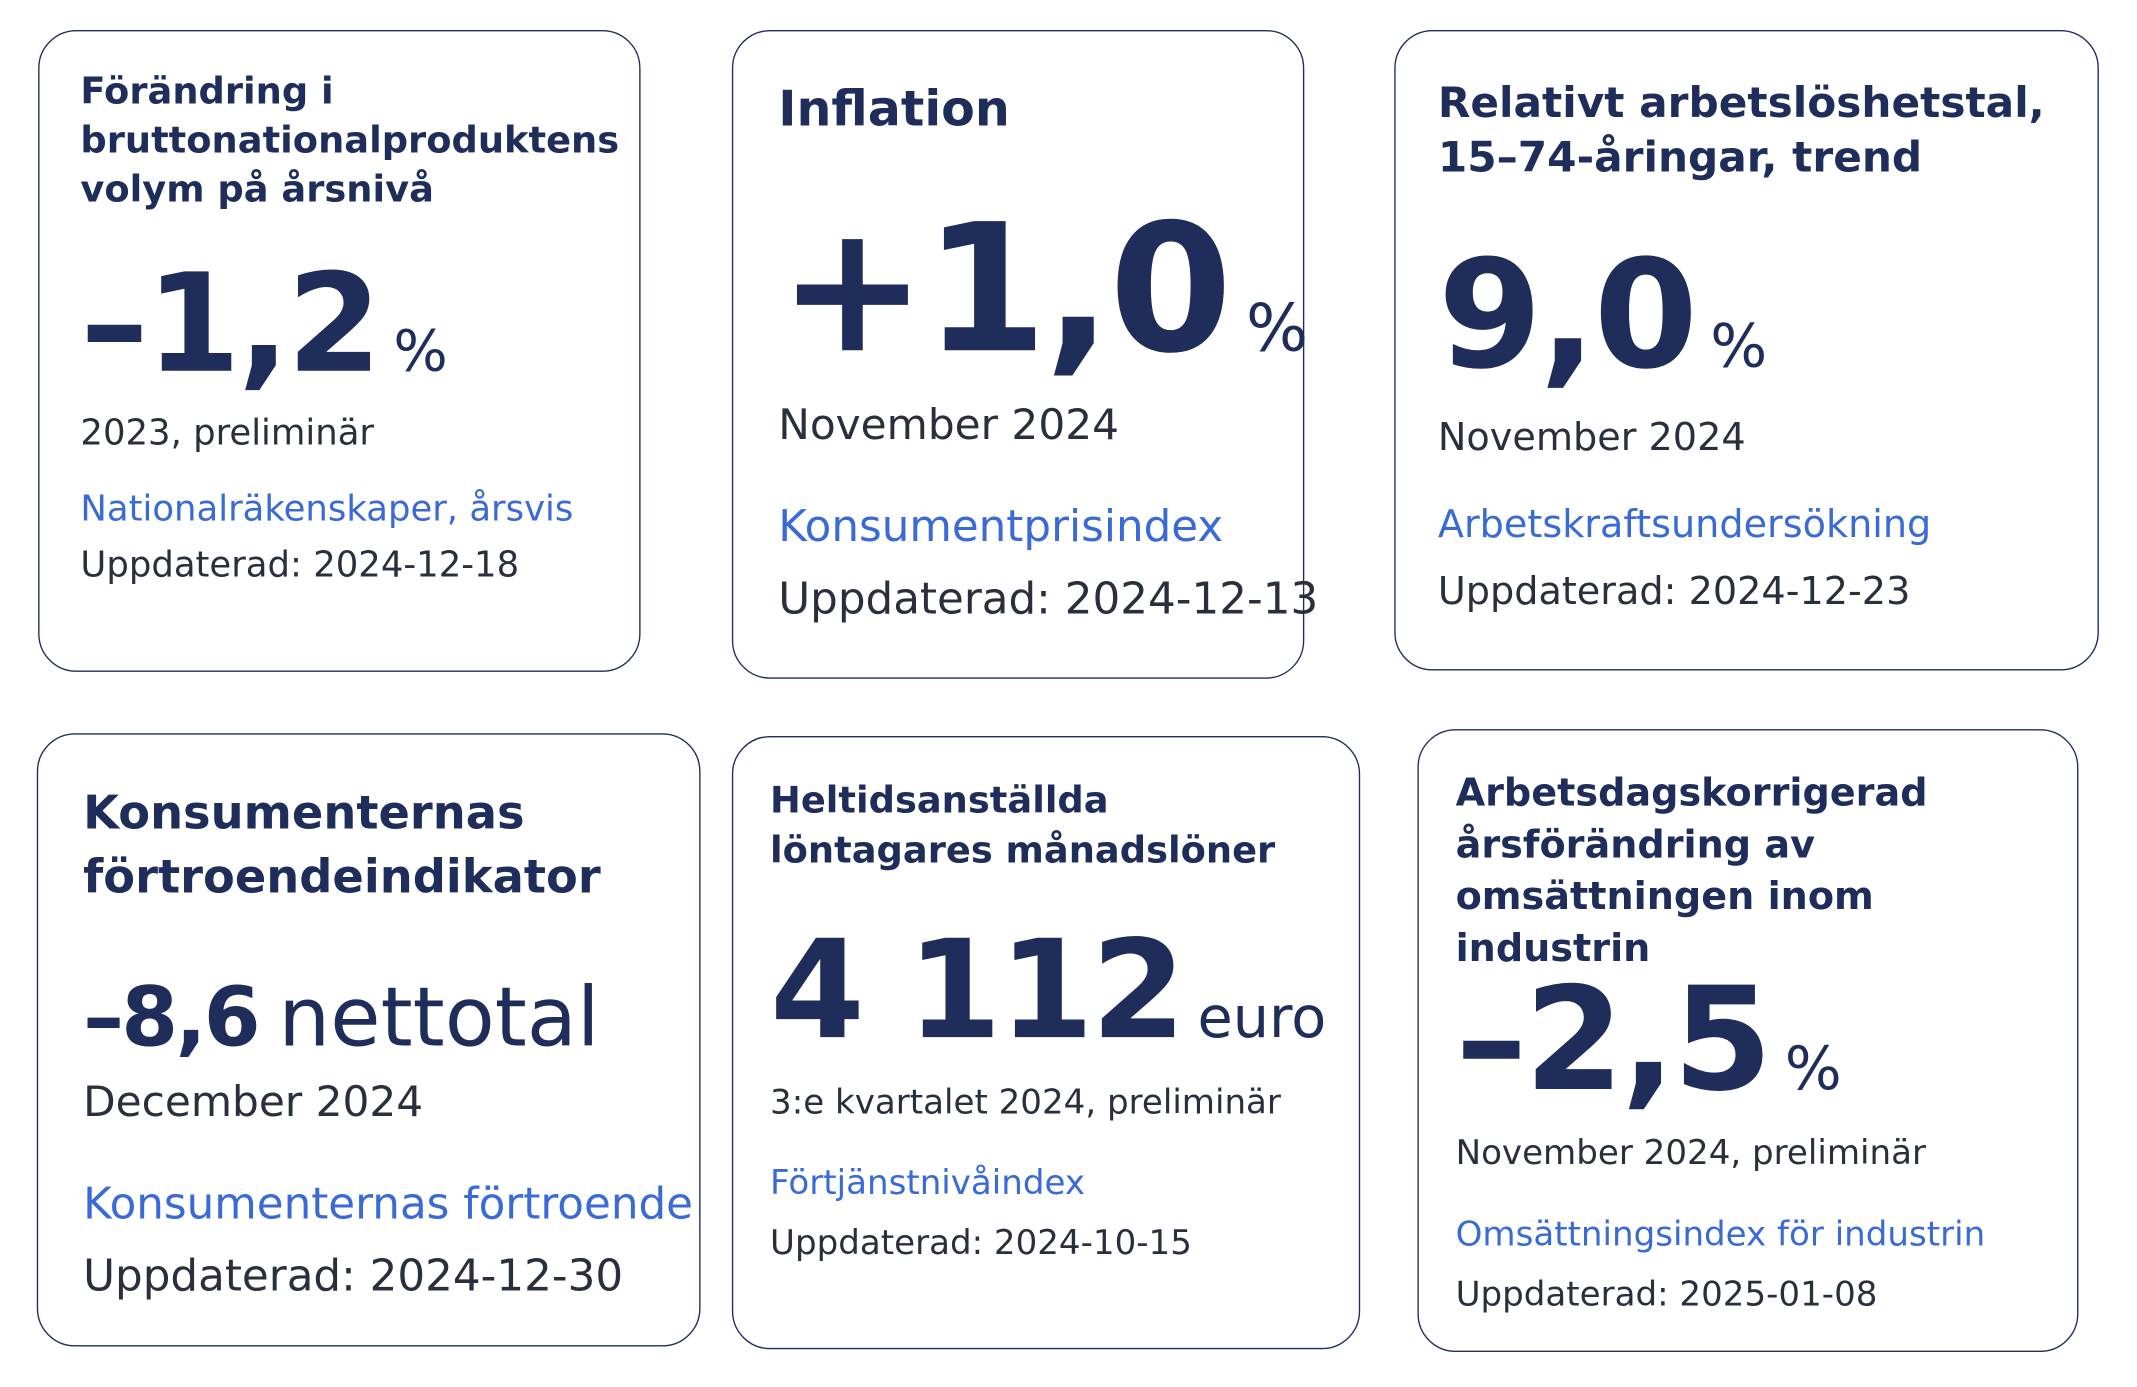  What do you see at coordinates (172, 1018) in the screenshot?
I see `stat-value: –8,6` at bounding box center [172, 1018].